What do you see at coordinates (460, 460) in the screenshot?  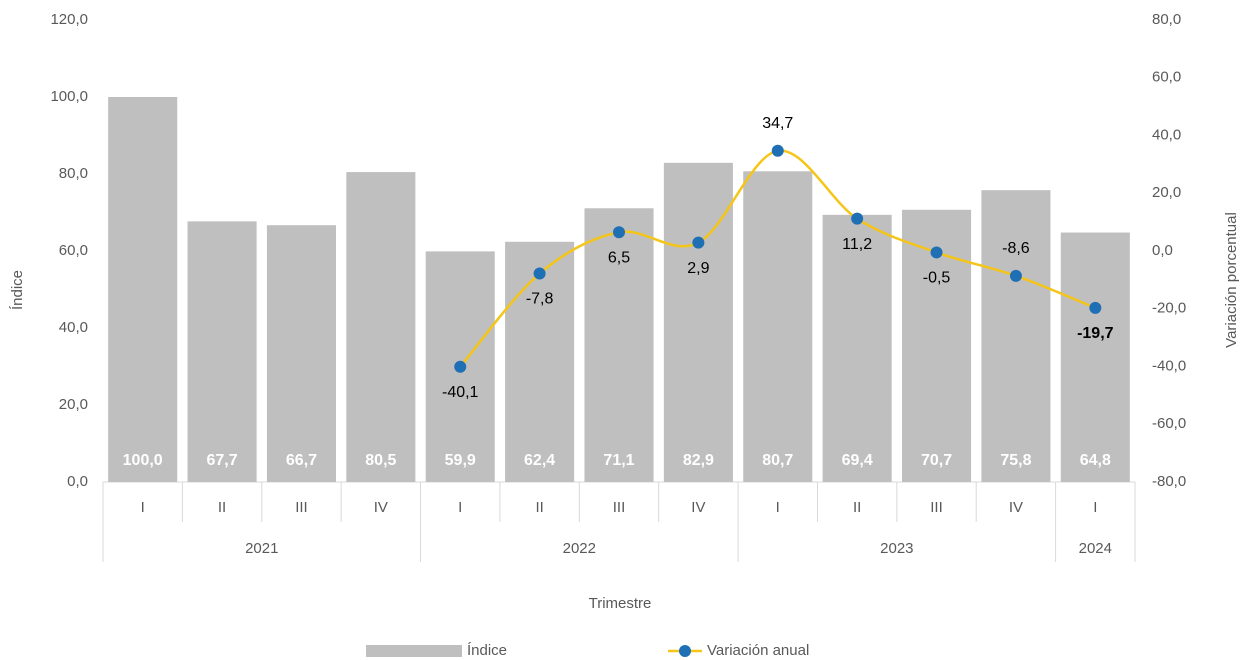 I see `bar-value-label: 59,9` at bounding box center [460, 460].